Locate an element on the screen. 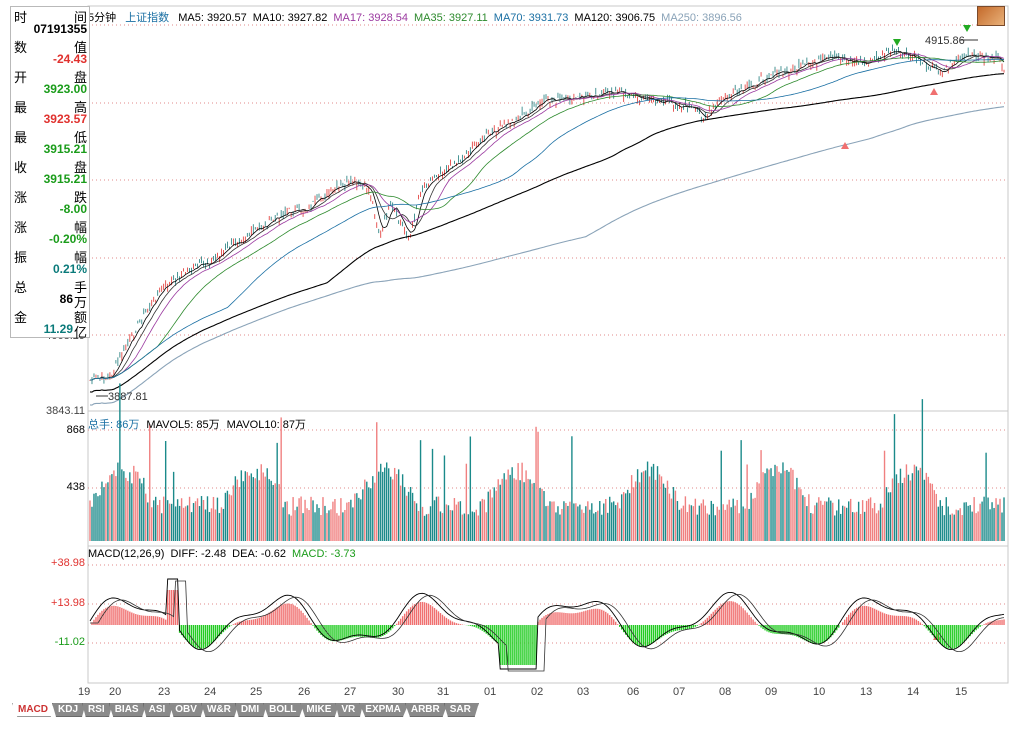  info-row: 总手 is located at coordinates (50, 287).